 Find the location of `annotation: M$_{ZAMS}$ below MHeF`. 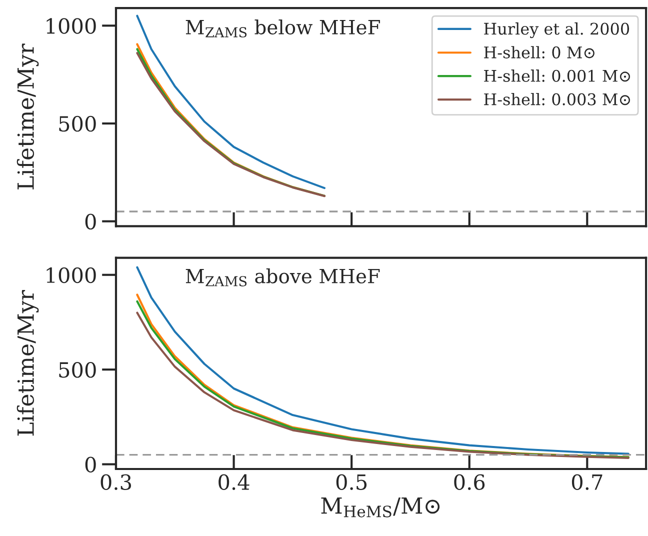

annotation: M$_{ZAMS}$ below MHeF is located at coordinates (283, 28).